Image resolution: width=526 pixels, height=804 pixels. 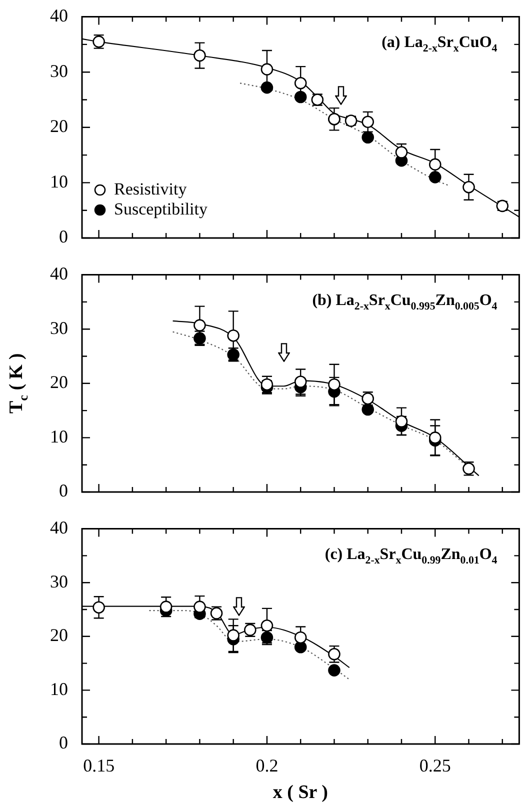 What do you see at coordinates (300, 792) in the screenshot?
I see `x-axis-title: x ( Sr )` at bounding box center [300, 792].